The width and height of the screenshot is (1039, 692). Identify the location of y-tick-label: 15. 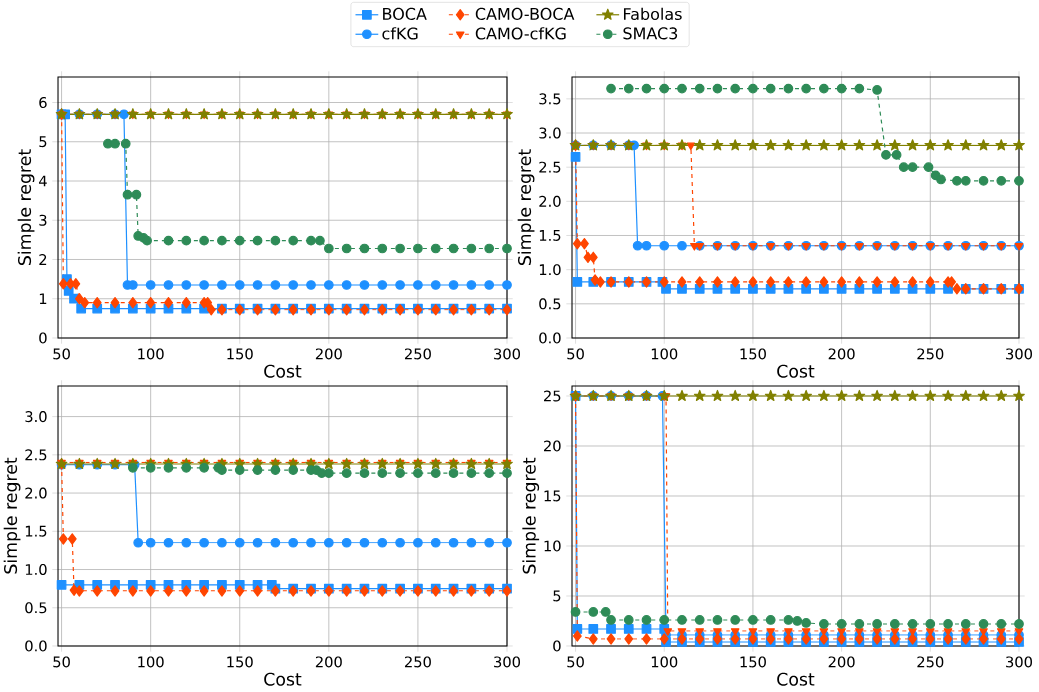
(552, 496).